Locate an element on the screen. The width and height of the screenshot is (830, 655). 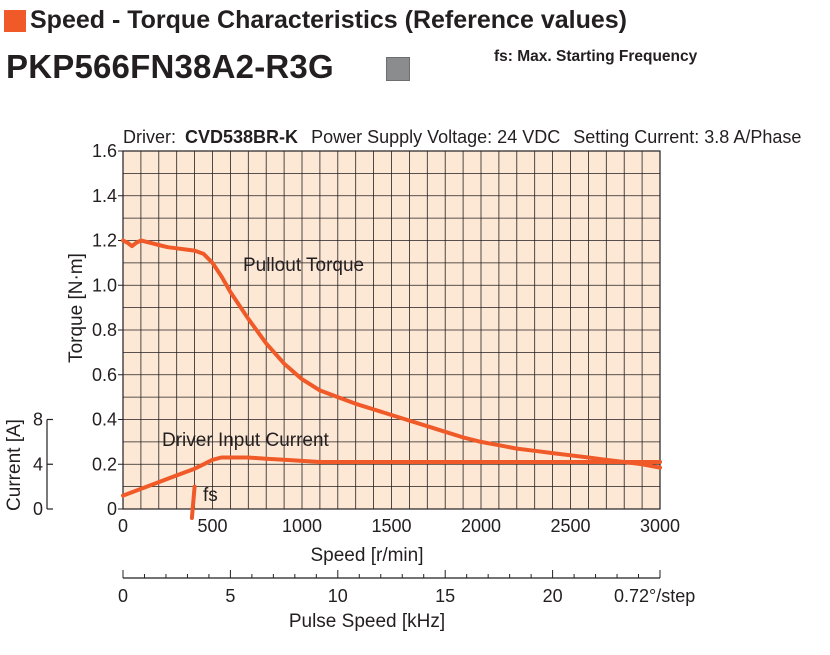
x-tick-label: 1000 is located at coordinates (302, 526).